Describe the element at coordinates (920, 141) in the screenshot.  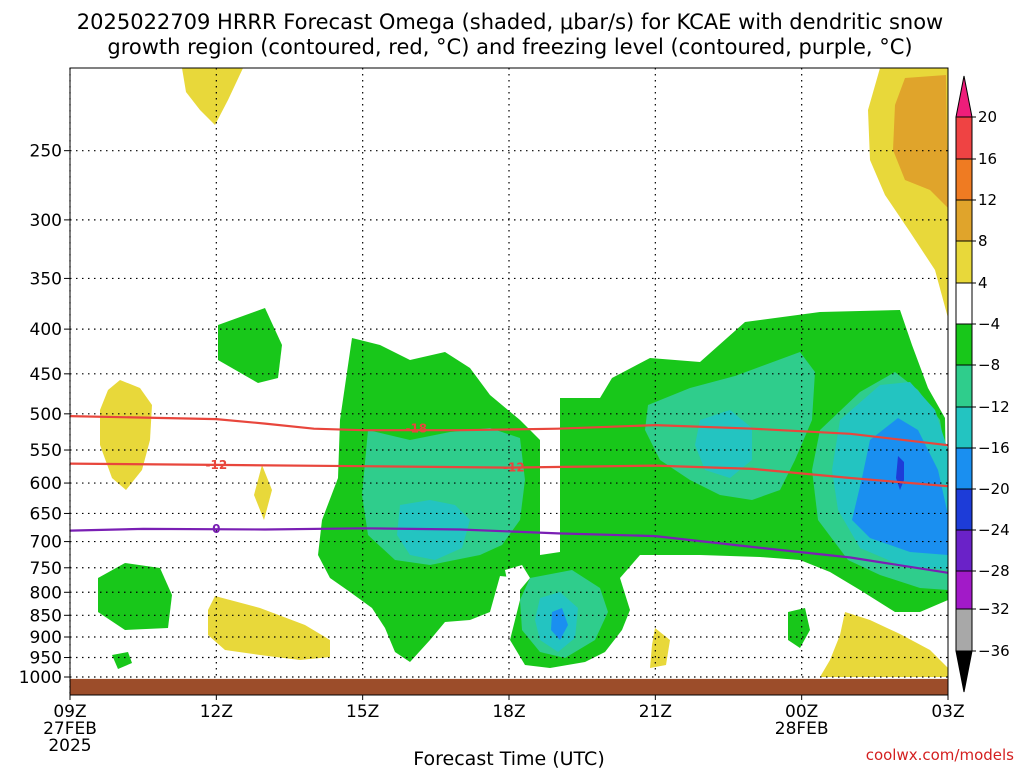
I see `omega-region-orange-top-right` at that location.